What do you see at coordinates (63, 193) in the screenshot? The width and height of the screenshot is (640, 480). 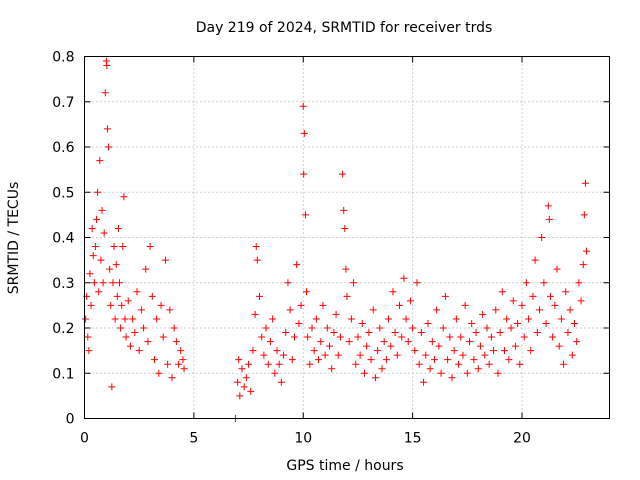 I see `y-tick-label: 0.5` at bounding box center [63, 193].